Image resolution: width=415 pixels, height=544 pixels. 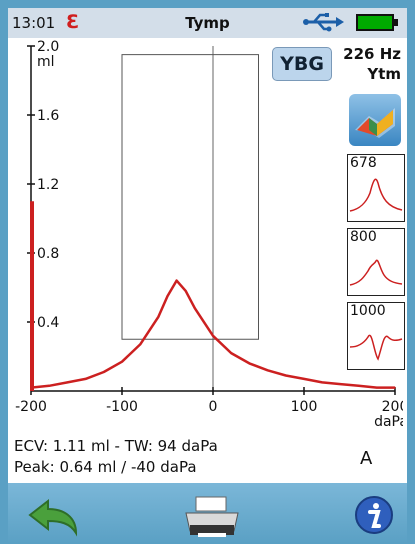 I want to click on 3d-surface-icon, so click(x=375, y=120).